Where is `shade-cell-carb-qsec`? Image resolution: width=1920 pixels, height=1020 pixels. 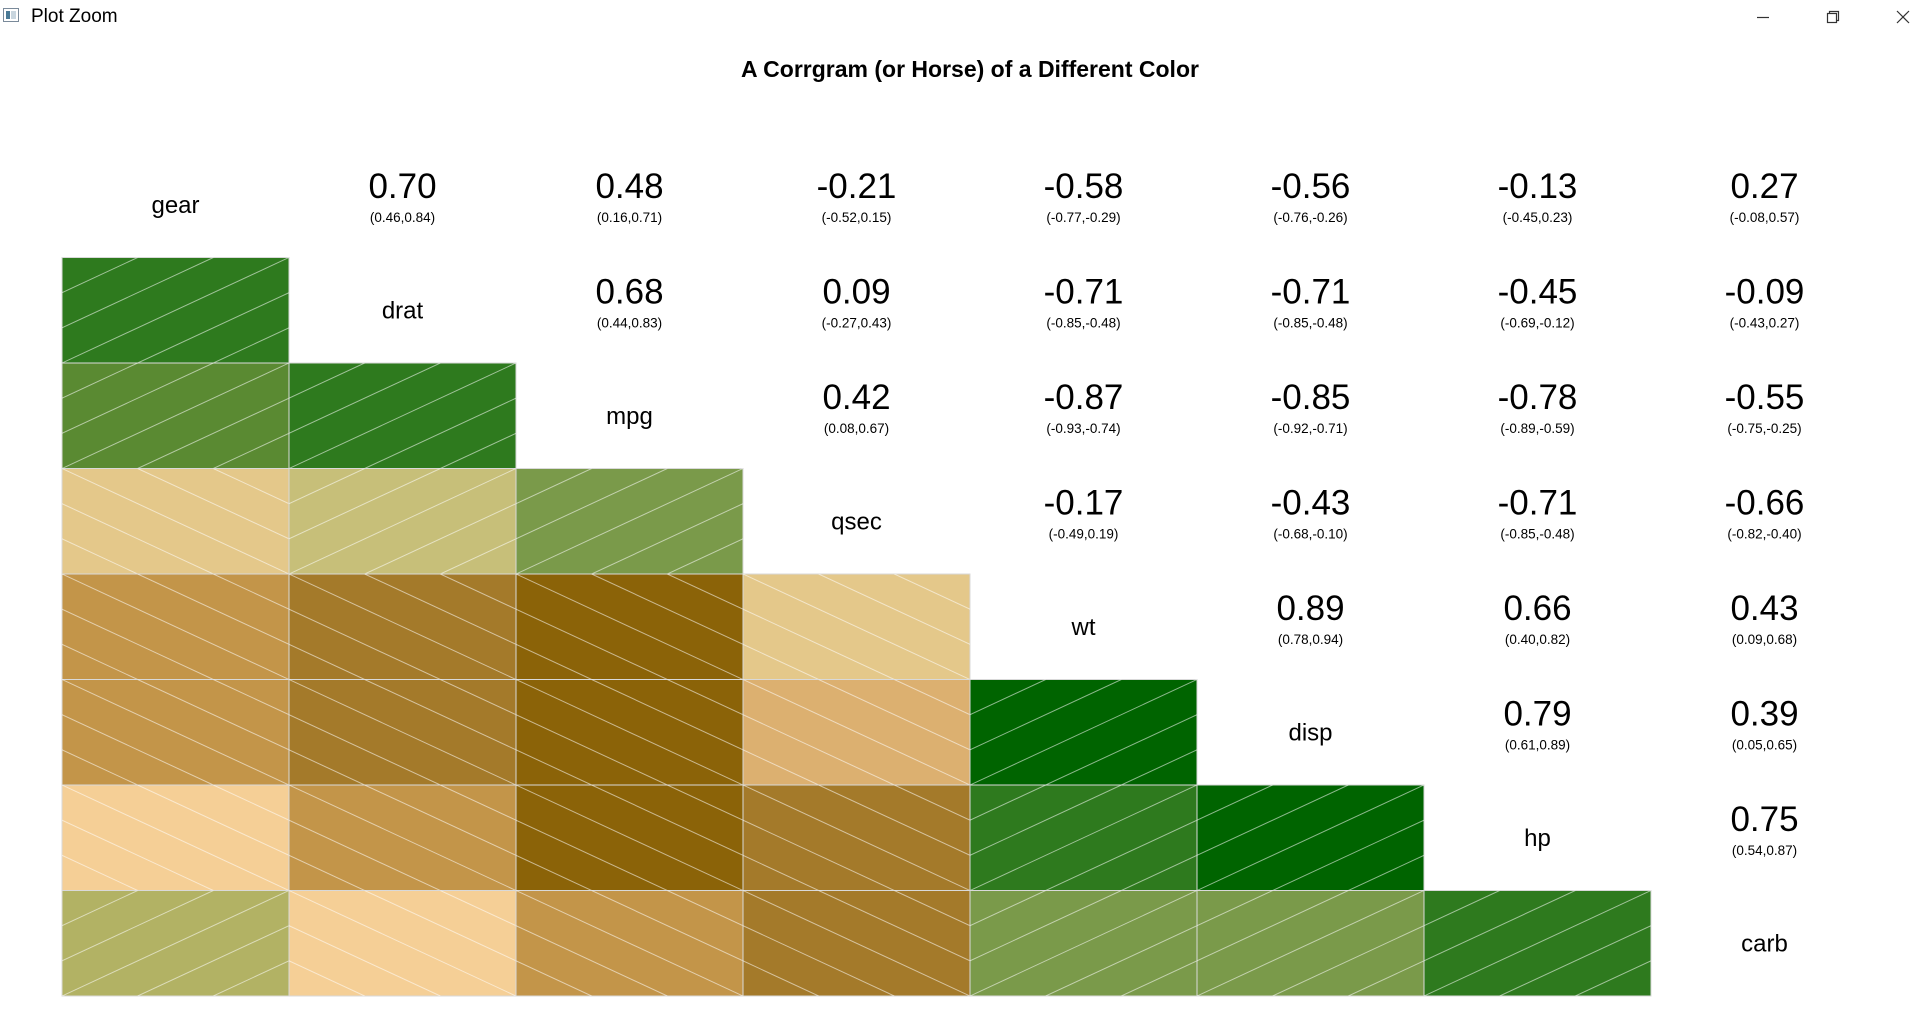
shade-cell-carb-qsec is located at coordinates (856, 943).